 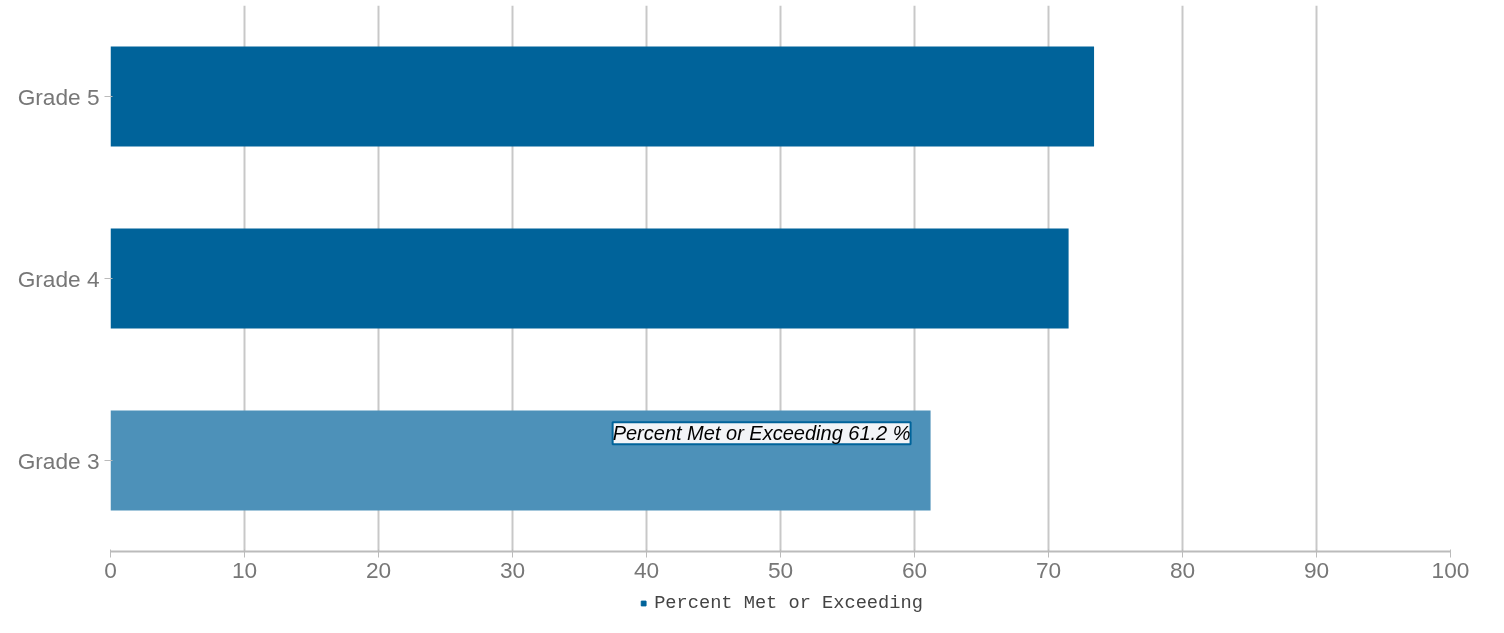 What do you see at coordinates (646, 569) in the screenshot?
I see `x-tick-label: 40` at bounding box center [646, 569].